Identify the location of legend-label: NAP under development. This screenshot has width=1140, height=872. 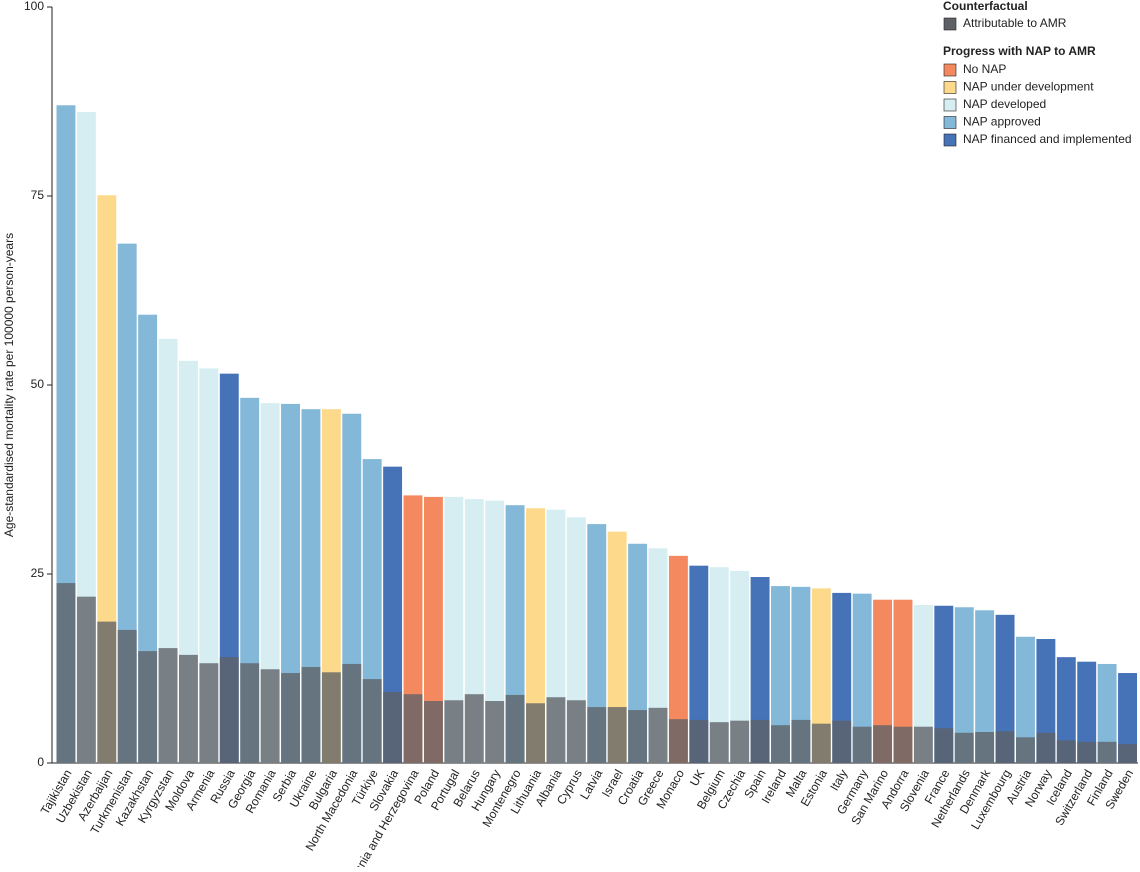
(1028, 87).